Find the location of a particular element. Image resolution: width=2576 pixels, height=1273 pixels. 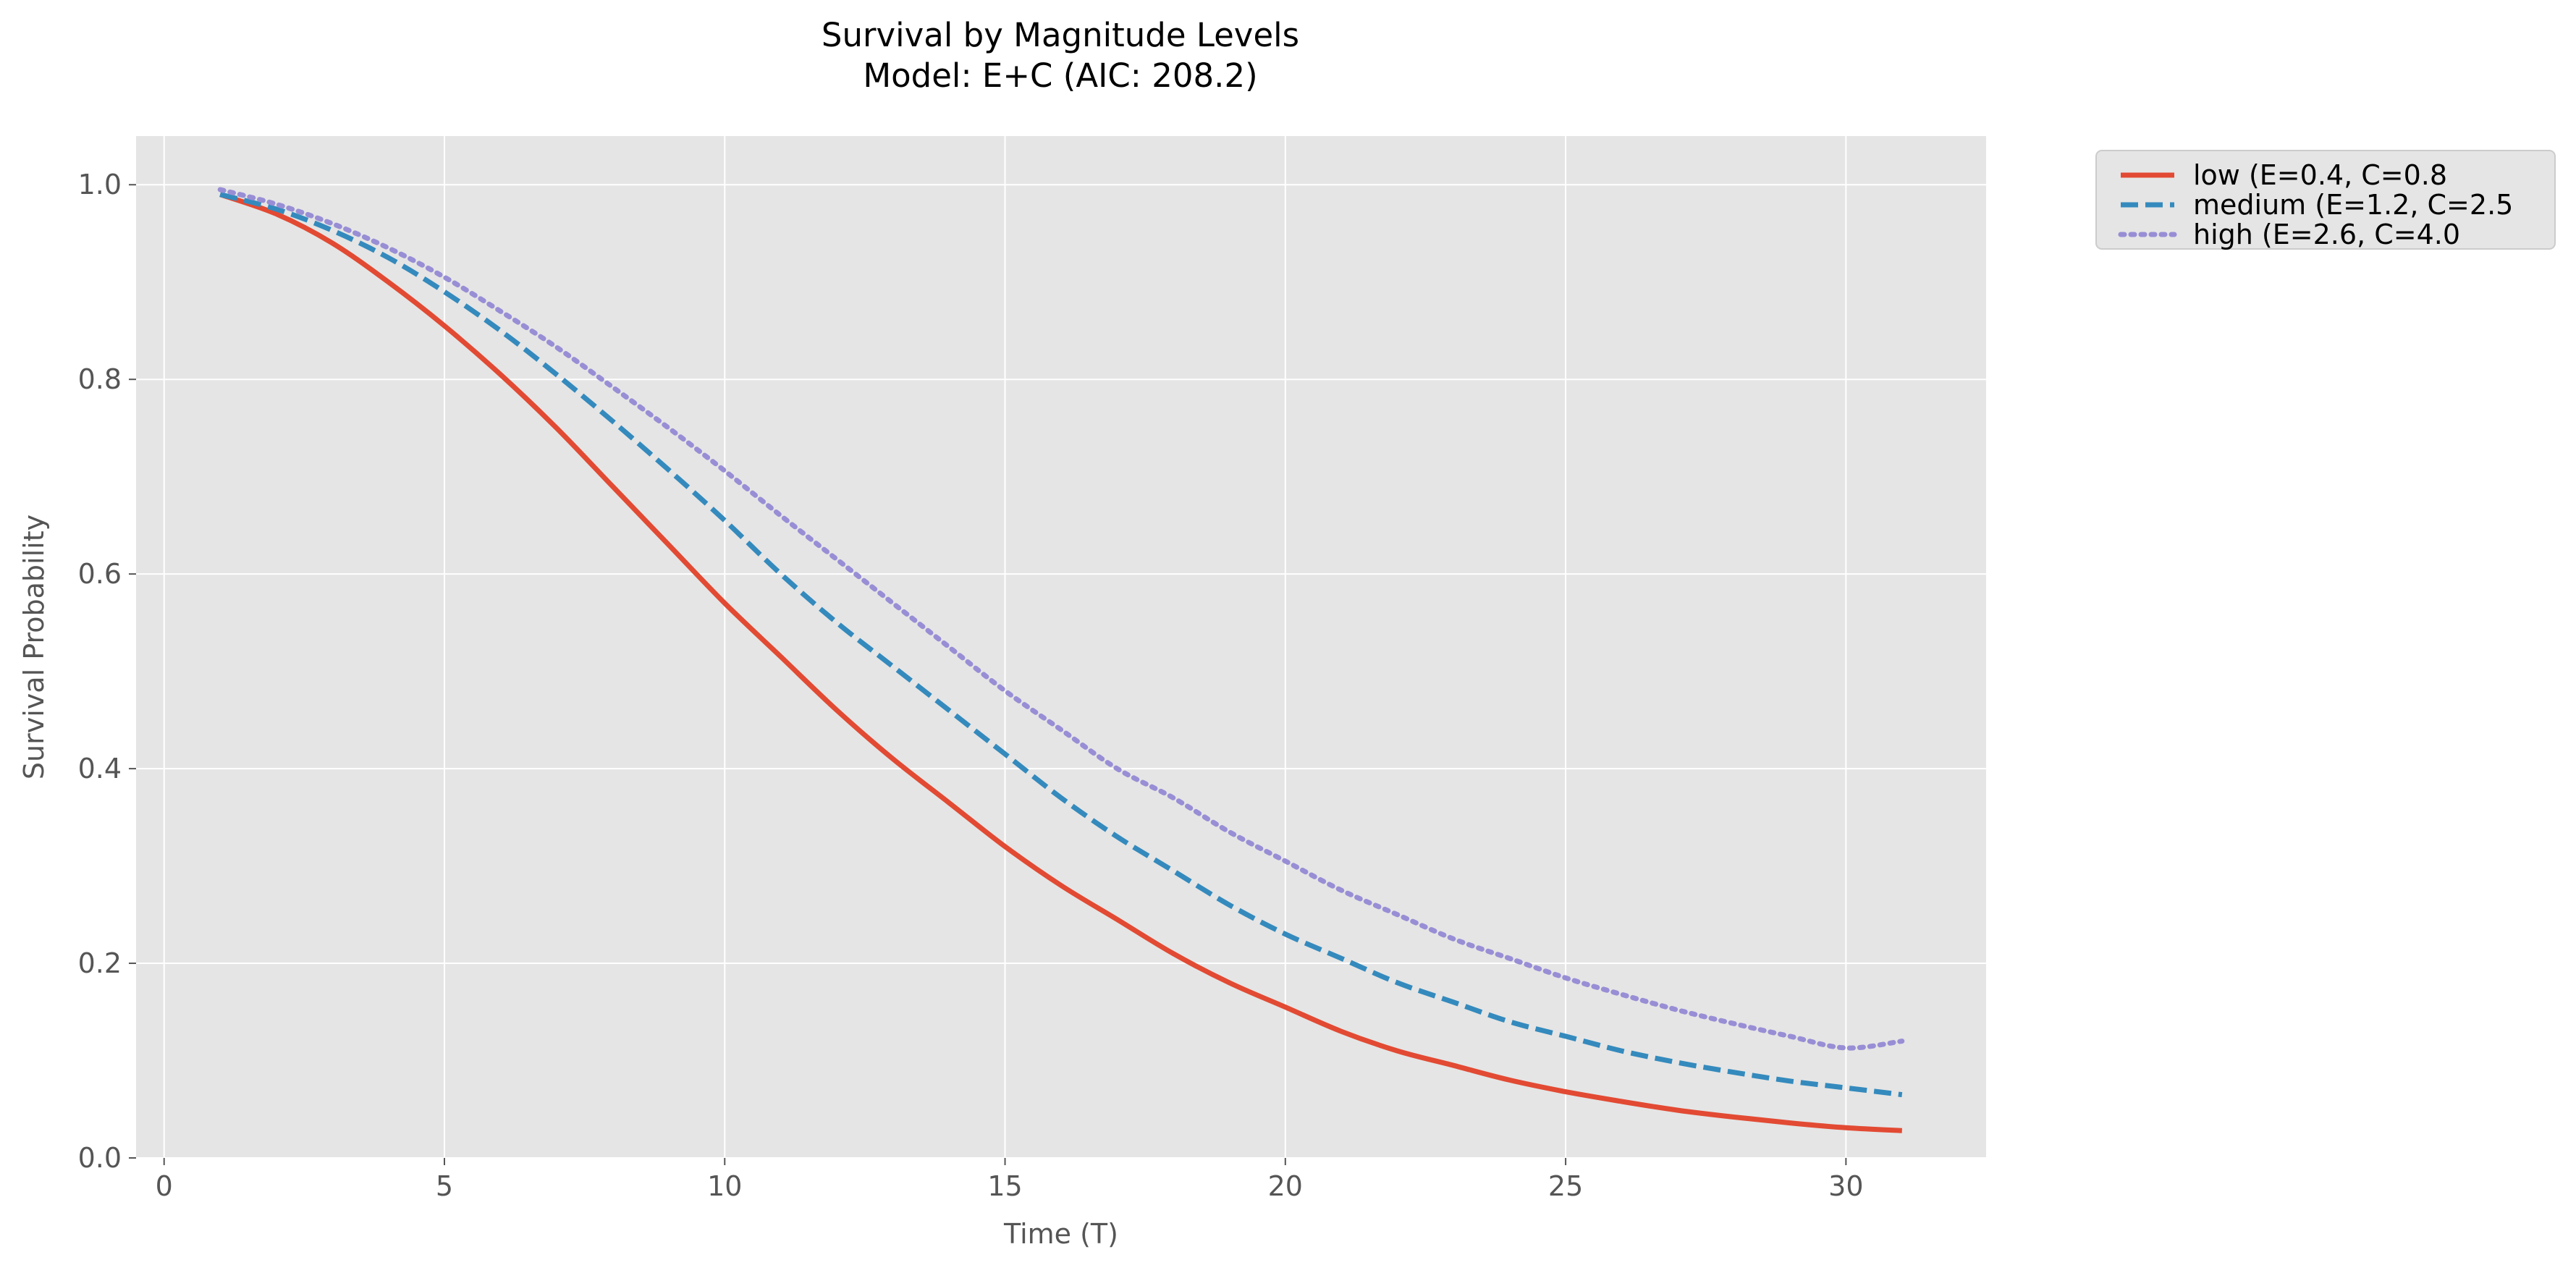

x-tick-label-4: 20 is located at coordinates (1286, 1186).